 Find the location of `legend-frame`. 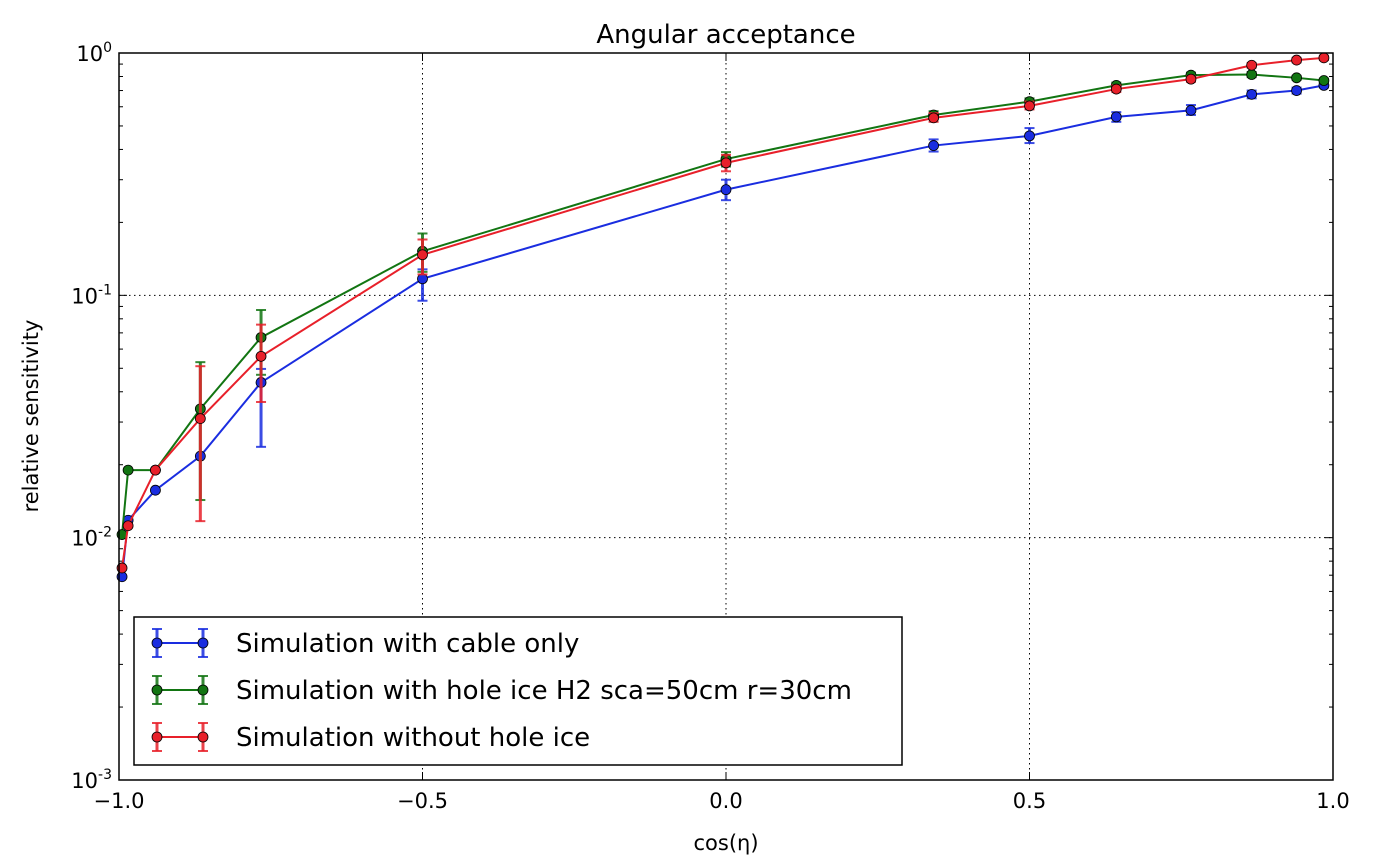

legend-frame is located at coordinates (518, 691).